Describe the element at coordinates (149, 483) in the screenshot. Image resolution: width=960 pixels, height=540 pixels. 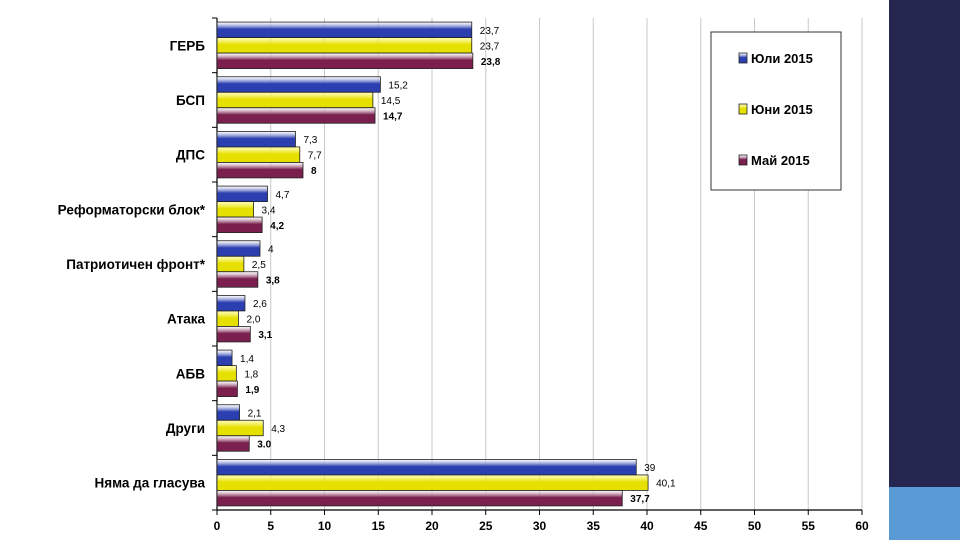
I see `category-label: Няма да гласува` at that location.